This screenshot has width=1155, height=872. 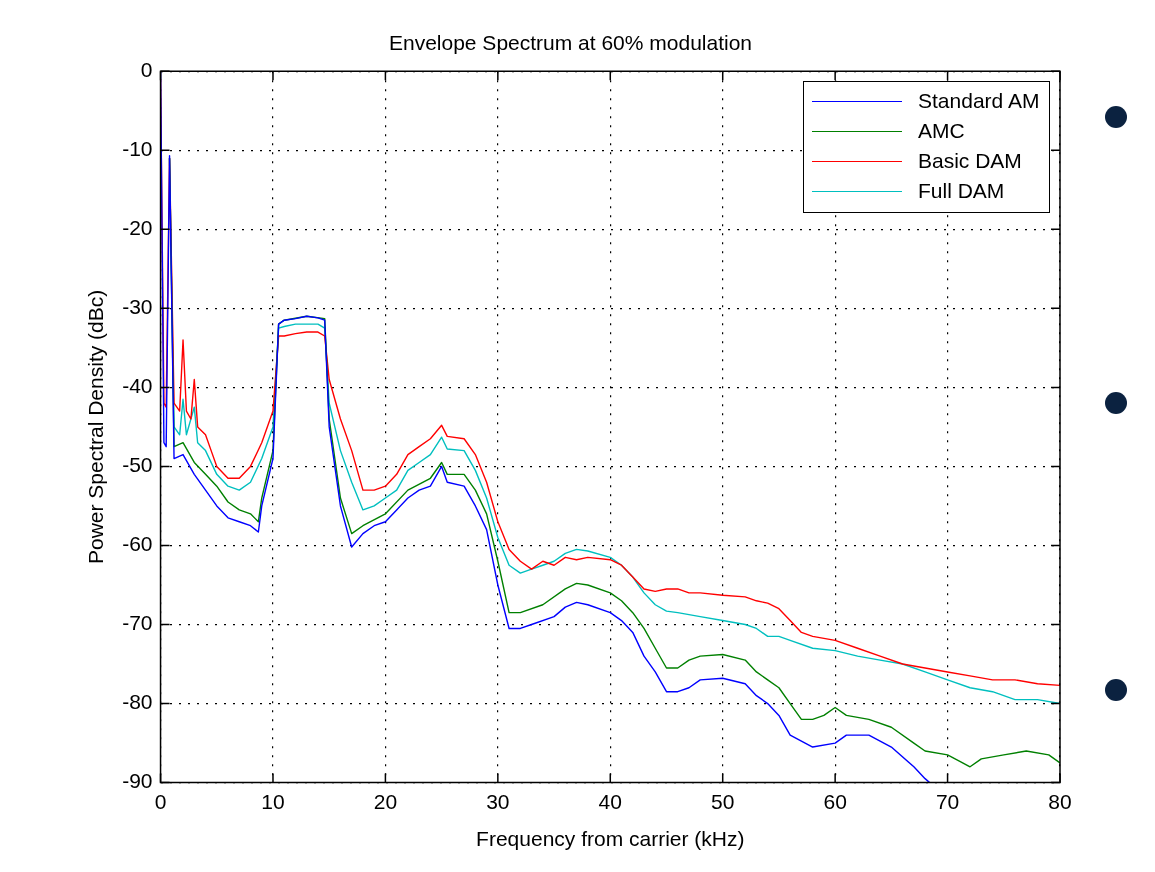 I want to click on x-tick-label: 50, so click(x=723, y=801).